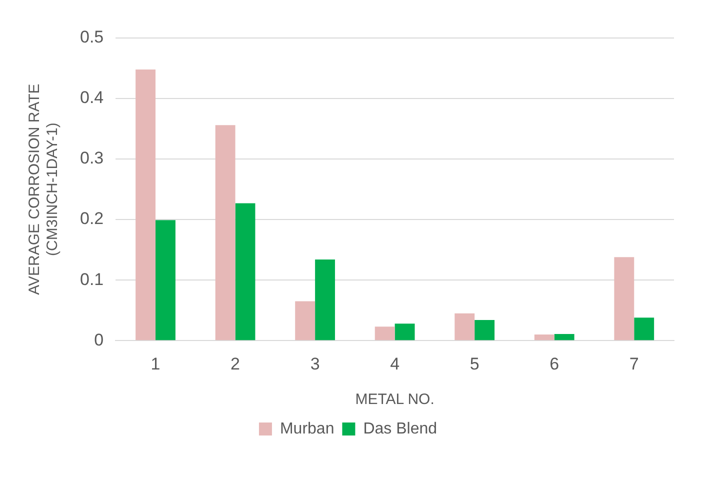 Image resolution: width=702 pixels, height=477 pixels. Describe the element at coordinates (555, 364) in the screenshot. I see `x-tick-label: 6` at that location.